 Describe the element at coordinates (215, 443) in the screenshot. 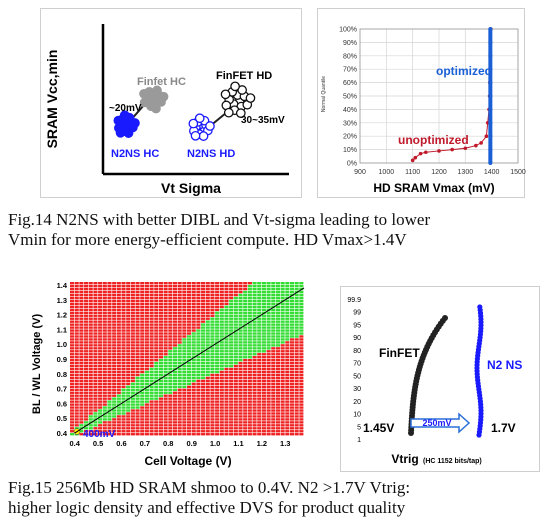

I see `chart3-xtick: 1.0` at that location.